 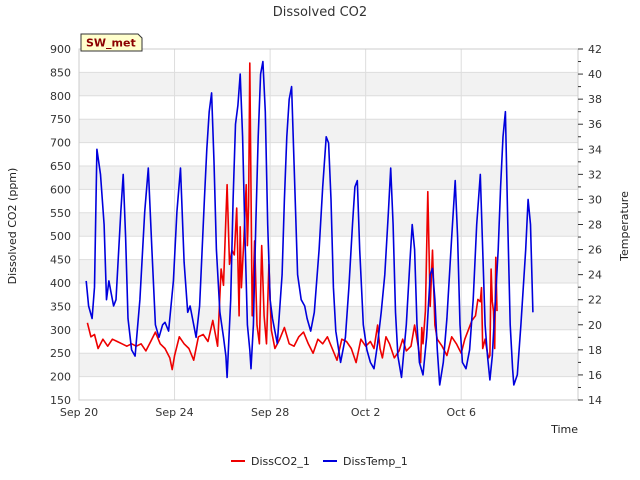 What do you see at coordinates (60, 400) in the screenshot?
I see `y-tick-label: 150` at bounding box center [60, 400].